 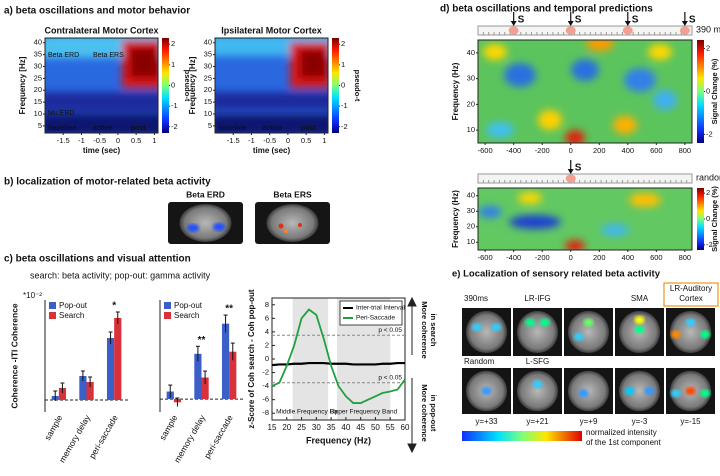 I want to click on colorbar-label: normalized intensity, so click(x=621, y=432).